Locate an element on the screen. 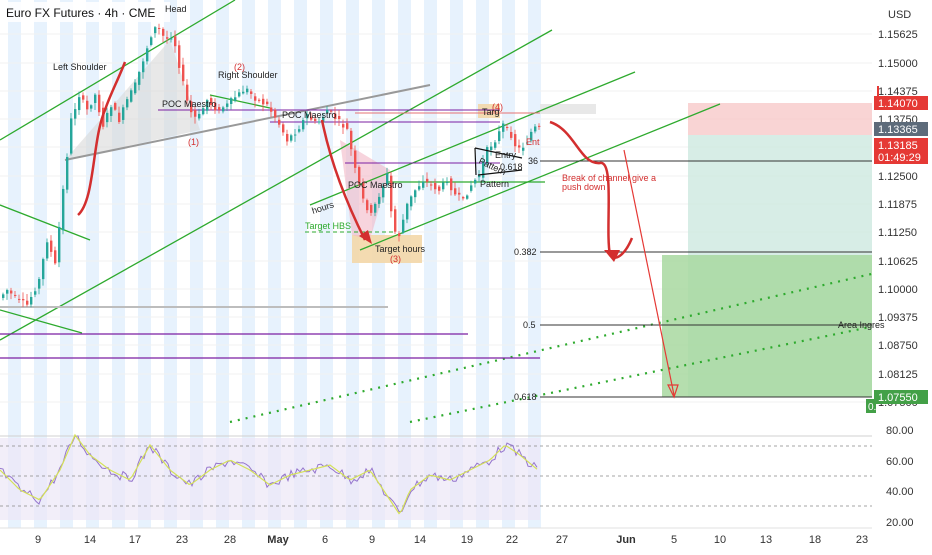 The height and width of the screenshot is (555, 932). target-zone is located at coordinates (767, 326).